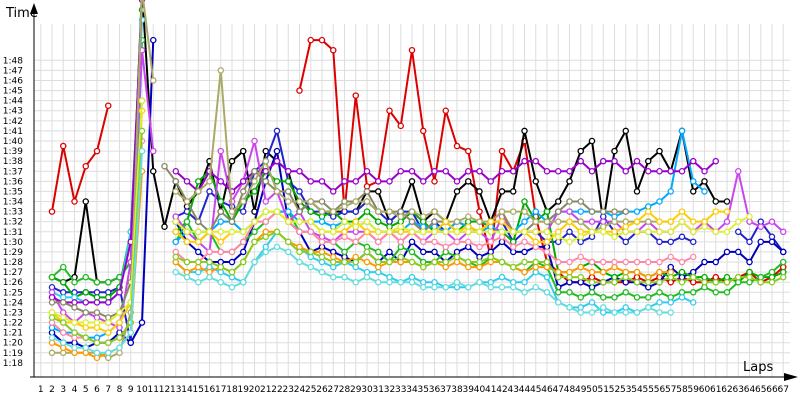 The height and width of the screenshot is (400, 800). Describe the element at coordinates (581, 390) in the screenshot. I see `x-tick-label: 49` at that location.